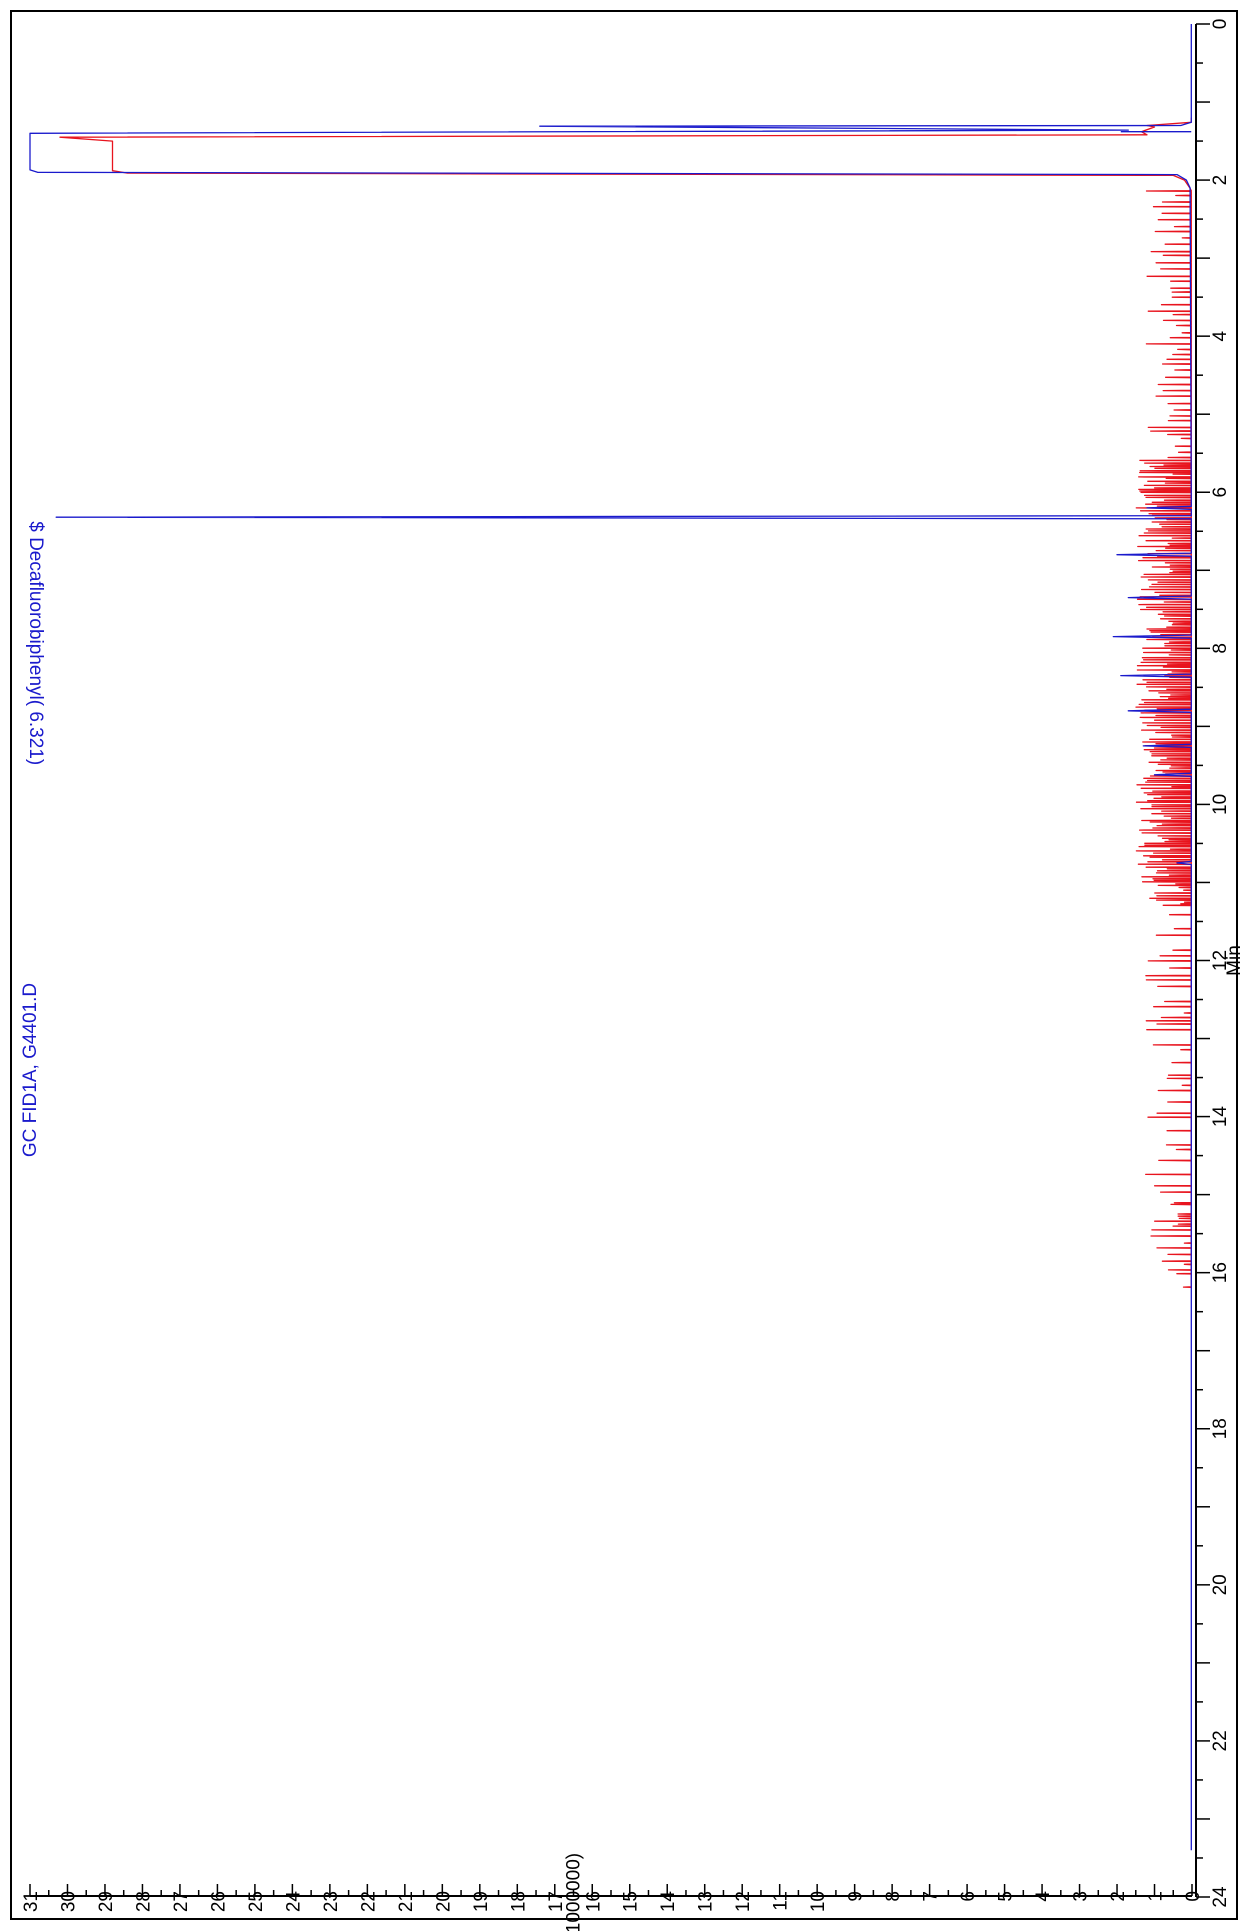  Describe the element at coordinates (631, 1901) in the screenshot. I see `y-tick-label: 15` at that location.